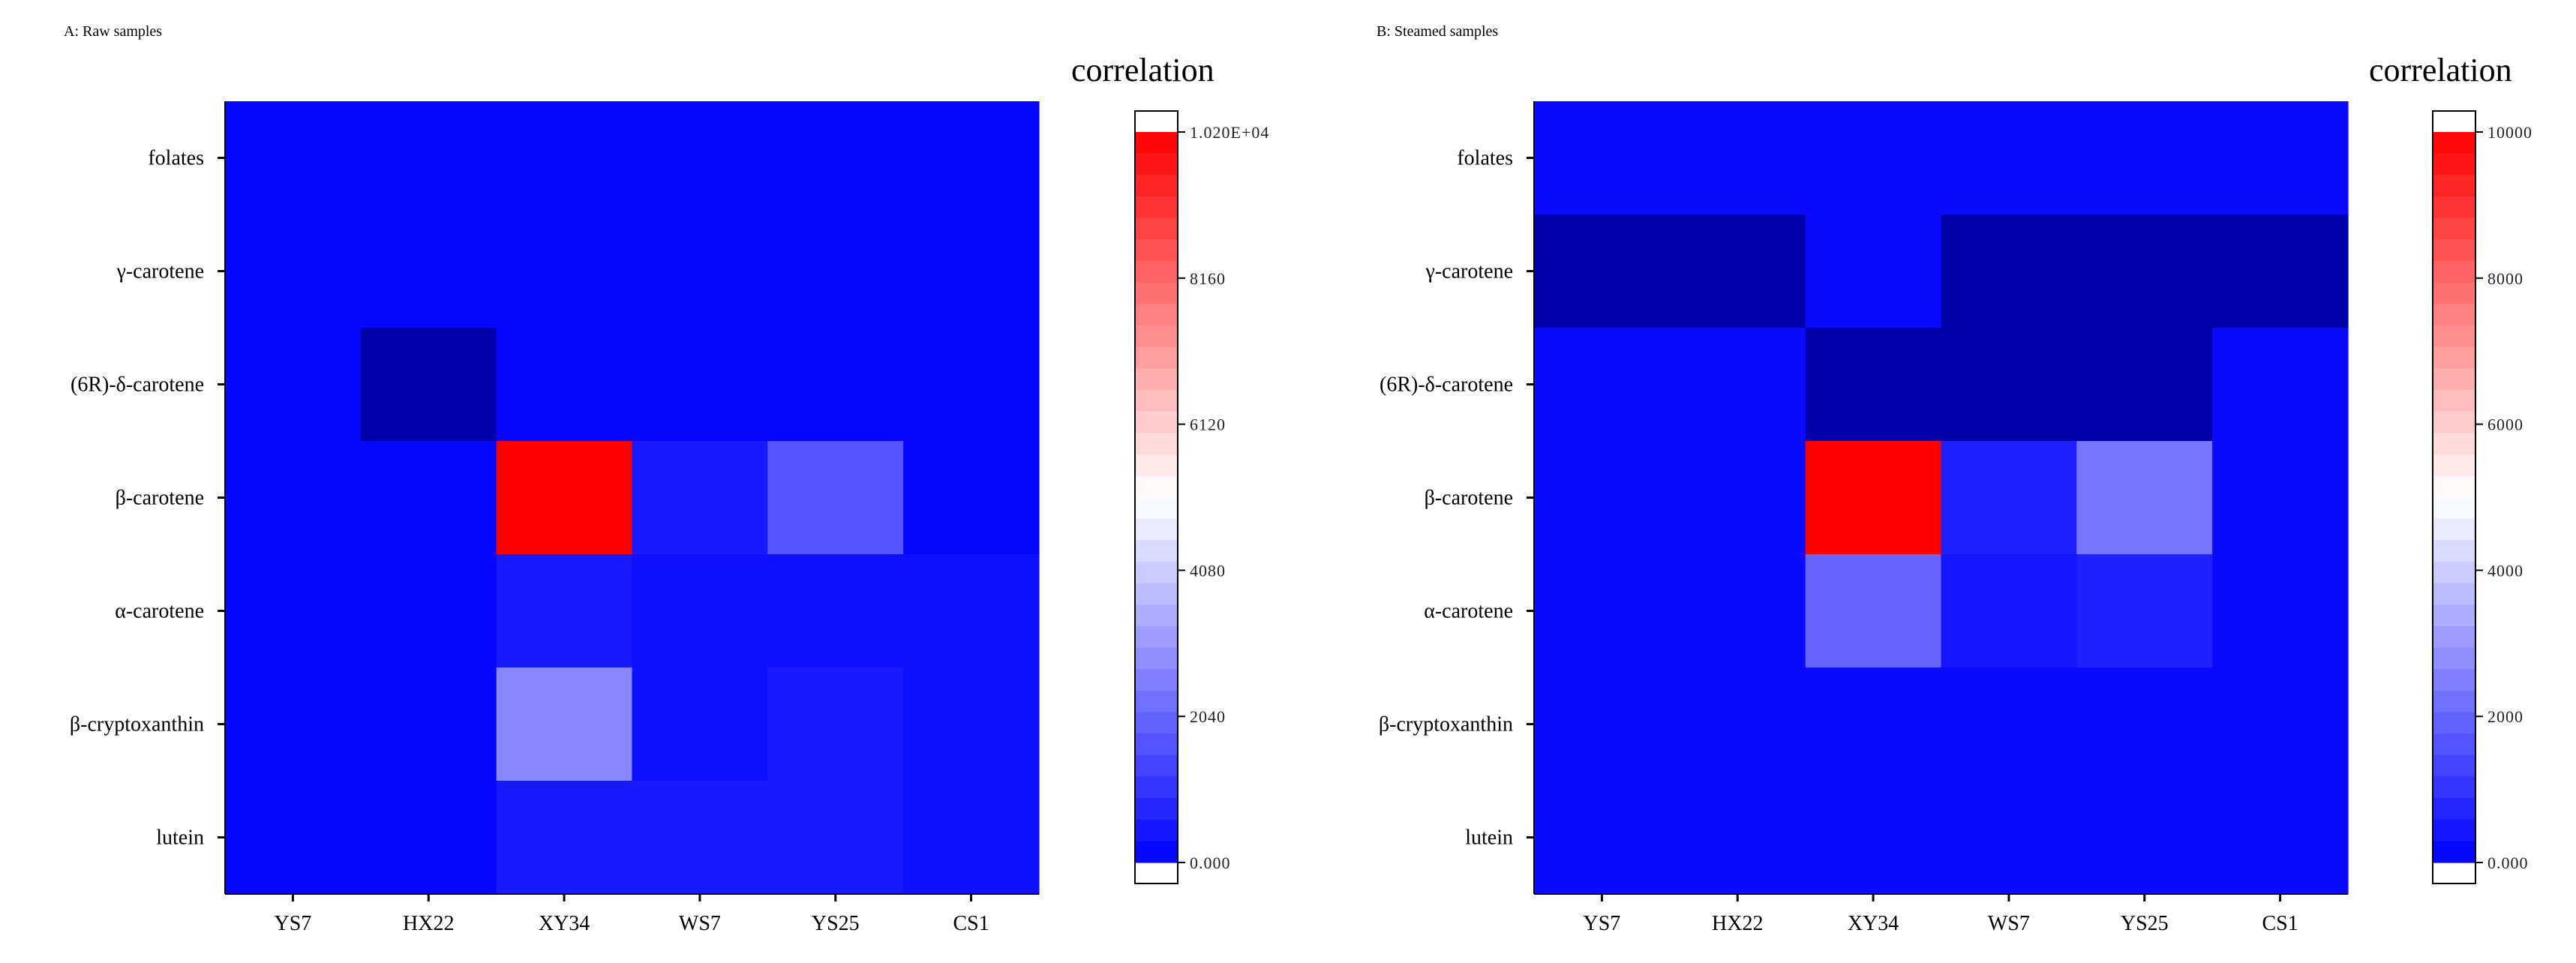 The image size is (2576, 963). Describe the element at coordinates (1446, 385) in the screenshot. I see `row-label: (6R)-δ-carotene` at that location.